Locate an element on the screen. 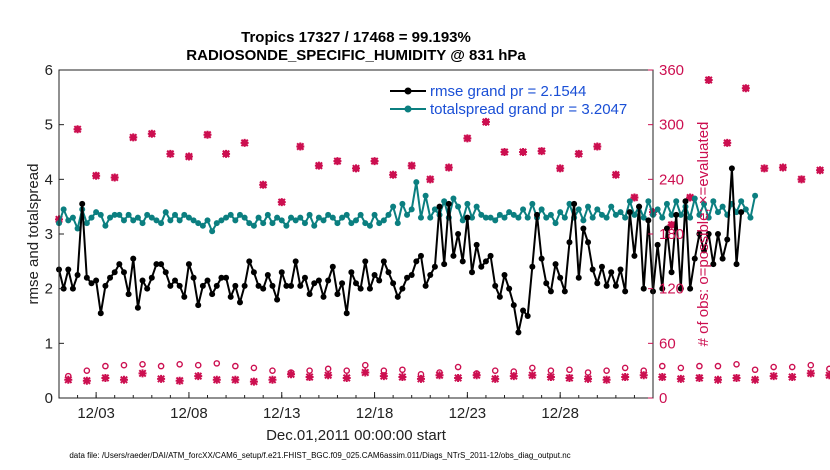 This screenshot has height=470, width=830. y-tick-label-right: 0 is located at coordinates (663, 398).